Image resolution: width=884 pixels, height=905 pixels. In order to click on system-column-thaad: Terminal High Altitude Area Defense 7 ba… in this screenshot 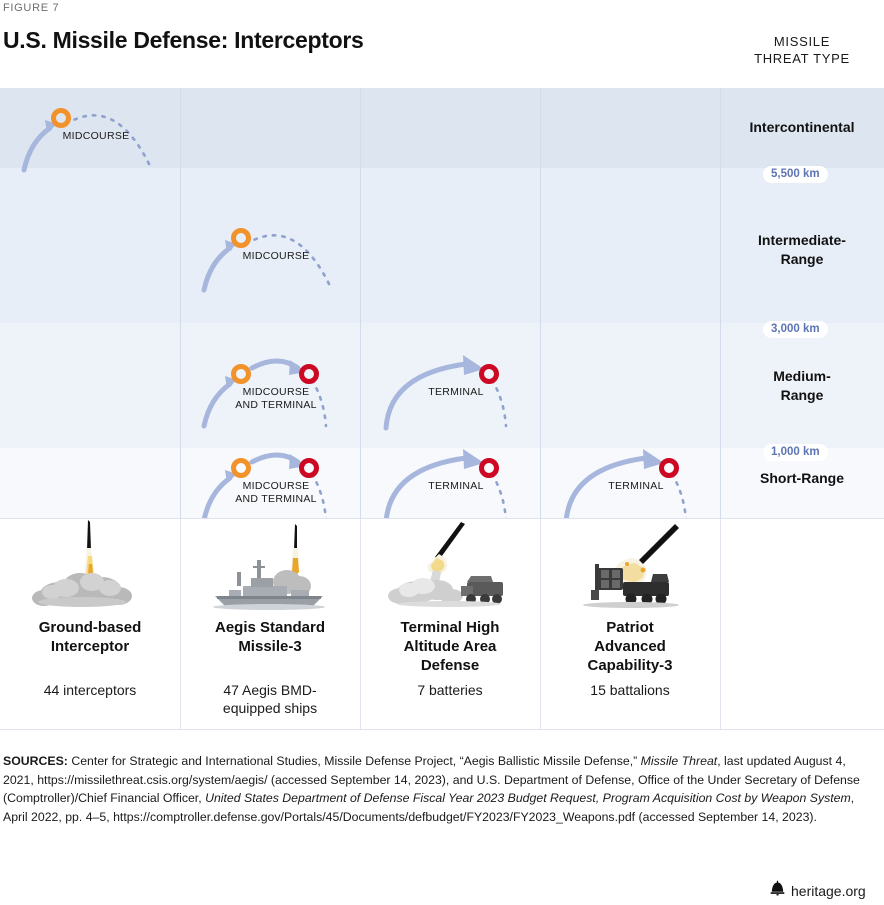, I will do `click(450, 624)`.